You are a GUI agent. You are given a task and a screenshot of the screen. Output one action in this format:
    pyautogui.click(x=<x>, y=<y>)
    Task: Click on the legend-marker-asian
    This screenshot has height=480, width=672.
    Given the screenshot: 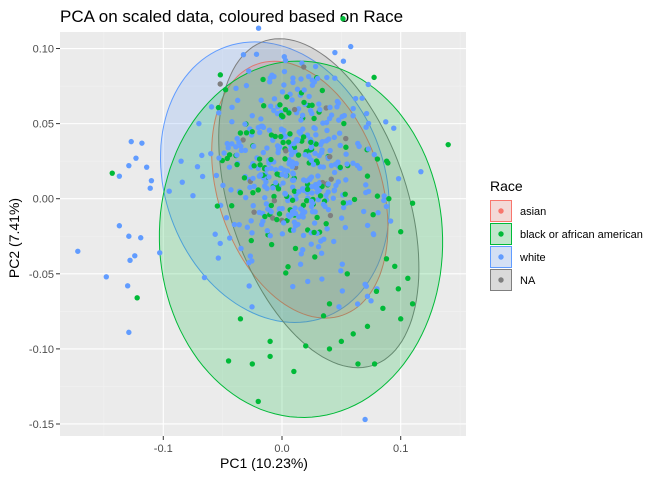 What is the action you would take?
    pyautogui.click(x=501, y=211)
    